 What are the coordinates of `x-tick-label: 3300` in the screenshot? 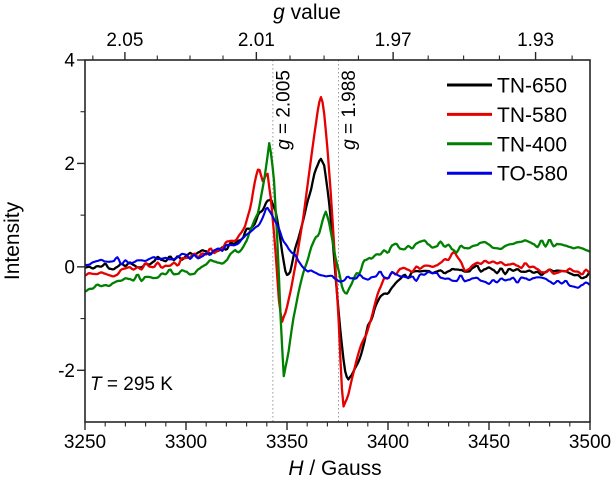 It's located at (186, 442).